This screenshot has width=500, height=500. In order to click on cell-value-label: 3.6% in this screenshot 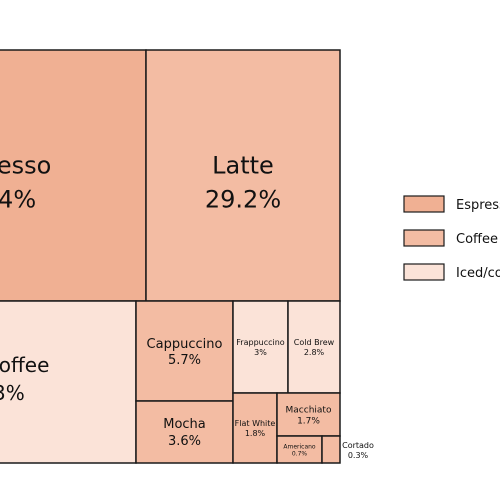, I will do `click(184, 441)`.